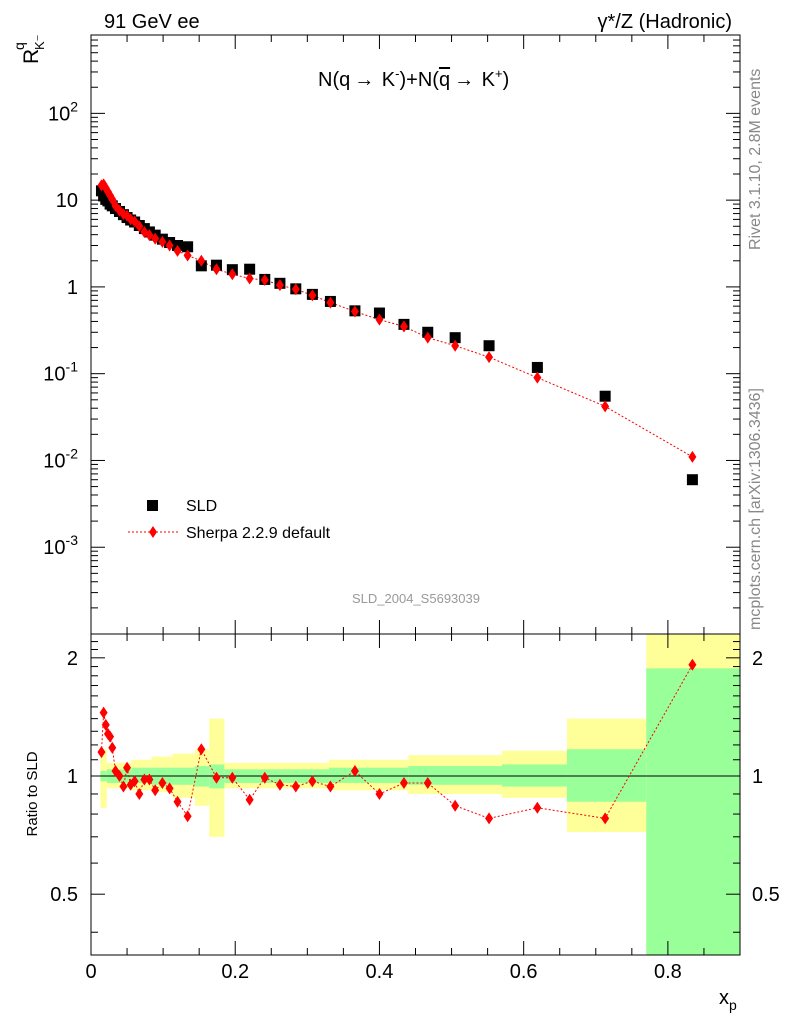 The width and height of the screenshot is (786, 1024). What do you see at coordinates (72, 453) in the screenshot?
I see `tick-label-exponent: -2` at bounding box center [72, 453].